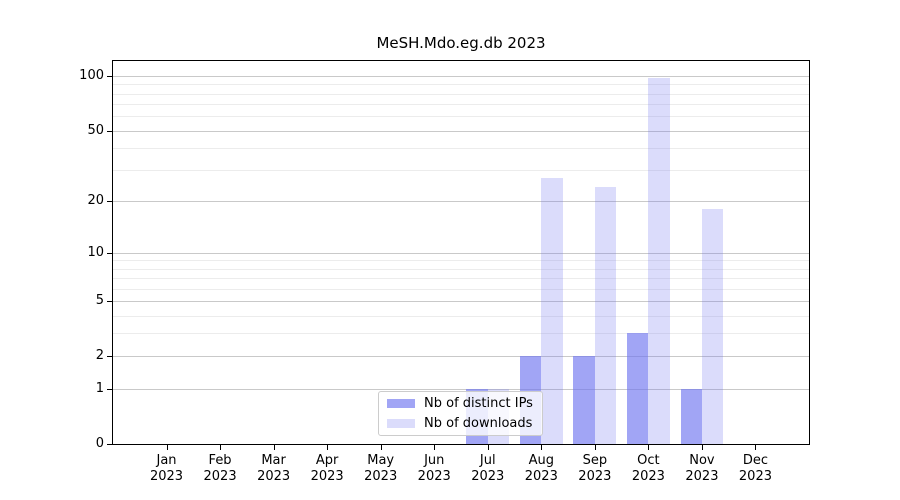 The width and height of the screenshot is (900, 500). I want to click on x-tick-mark-may, so click(381, 447).